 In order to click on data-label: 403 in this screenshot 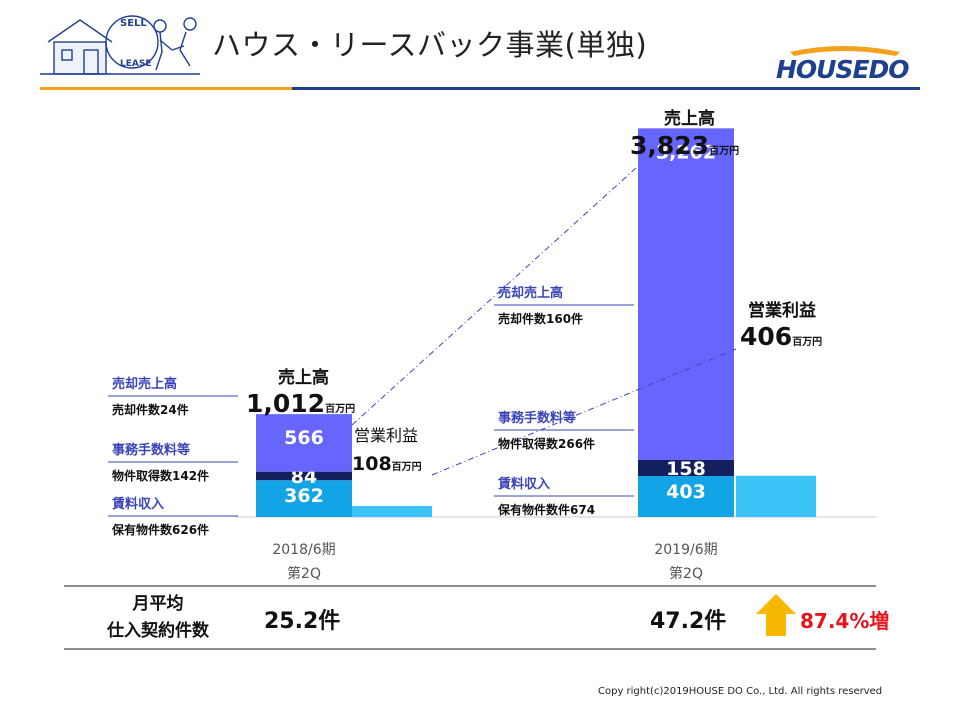, I will do `click(686, 492)`.